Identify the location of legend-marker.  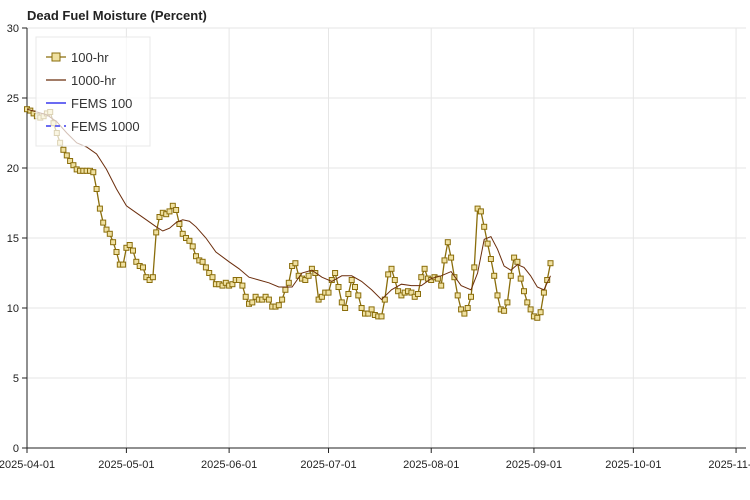
(56, 57).